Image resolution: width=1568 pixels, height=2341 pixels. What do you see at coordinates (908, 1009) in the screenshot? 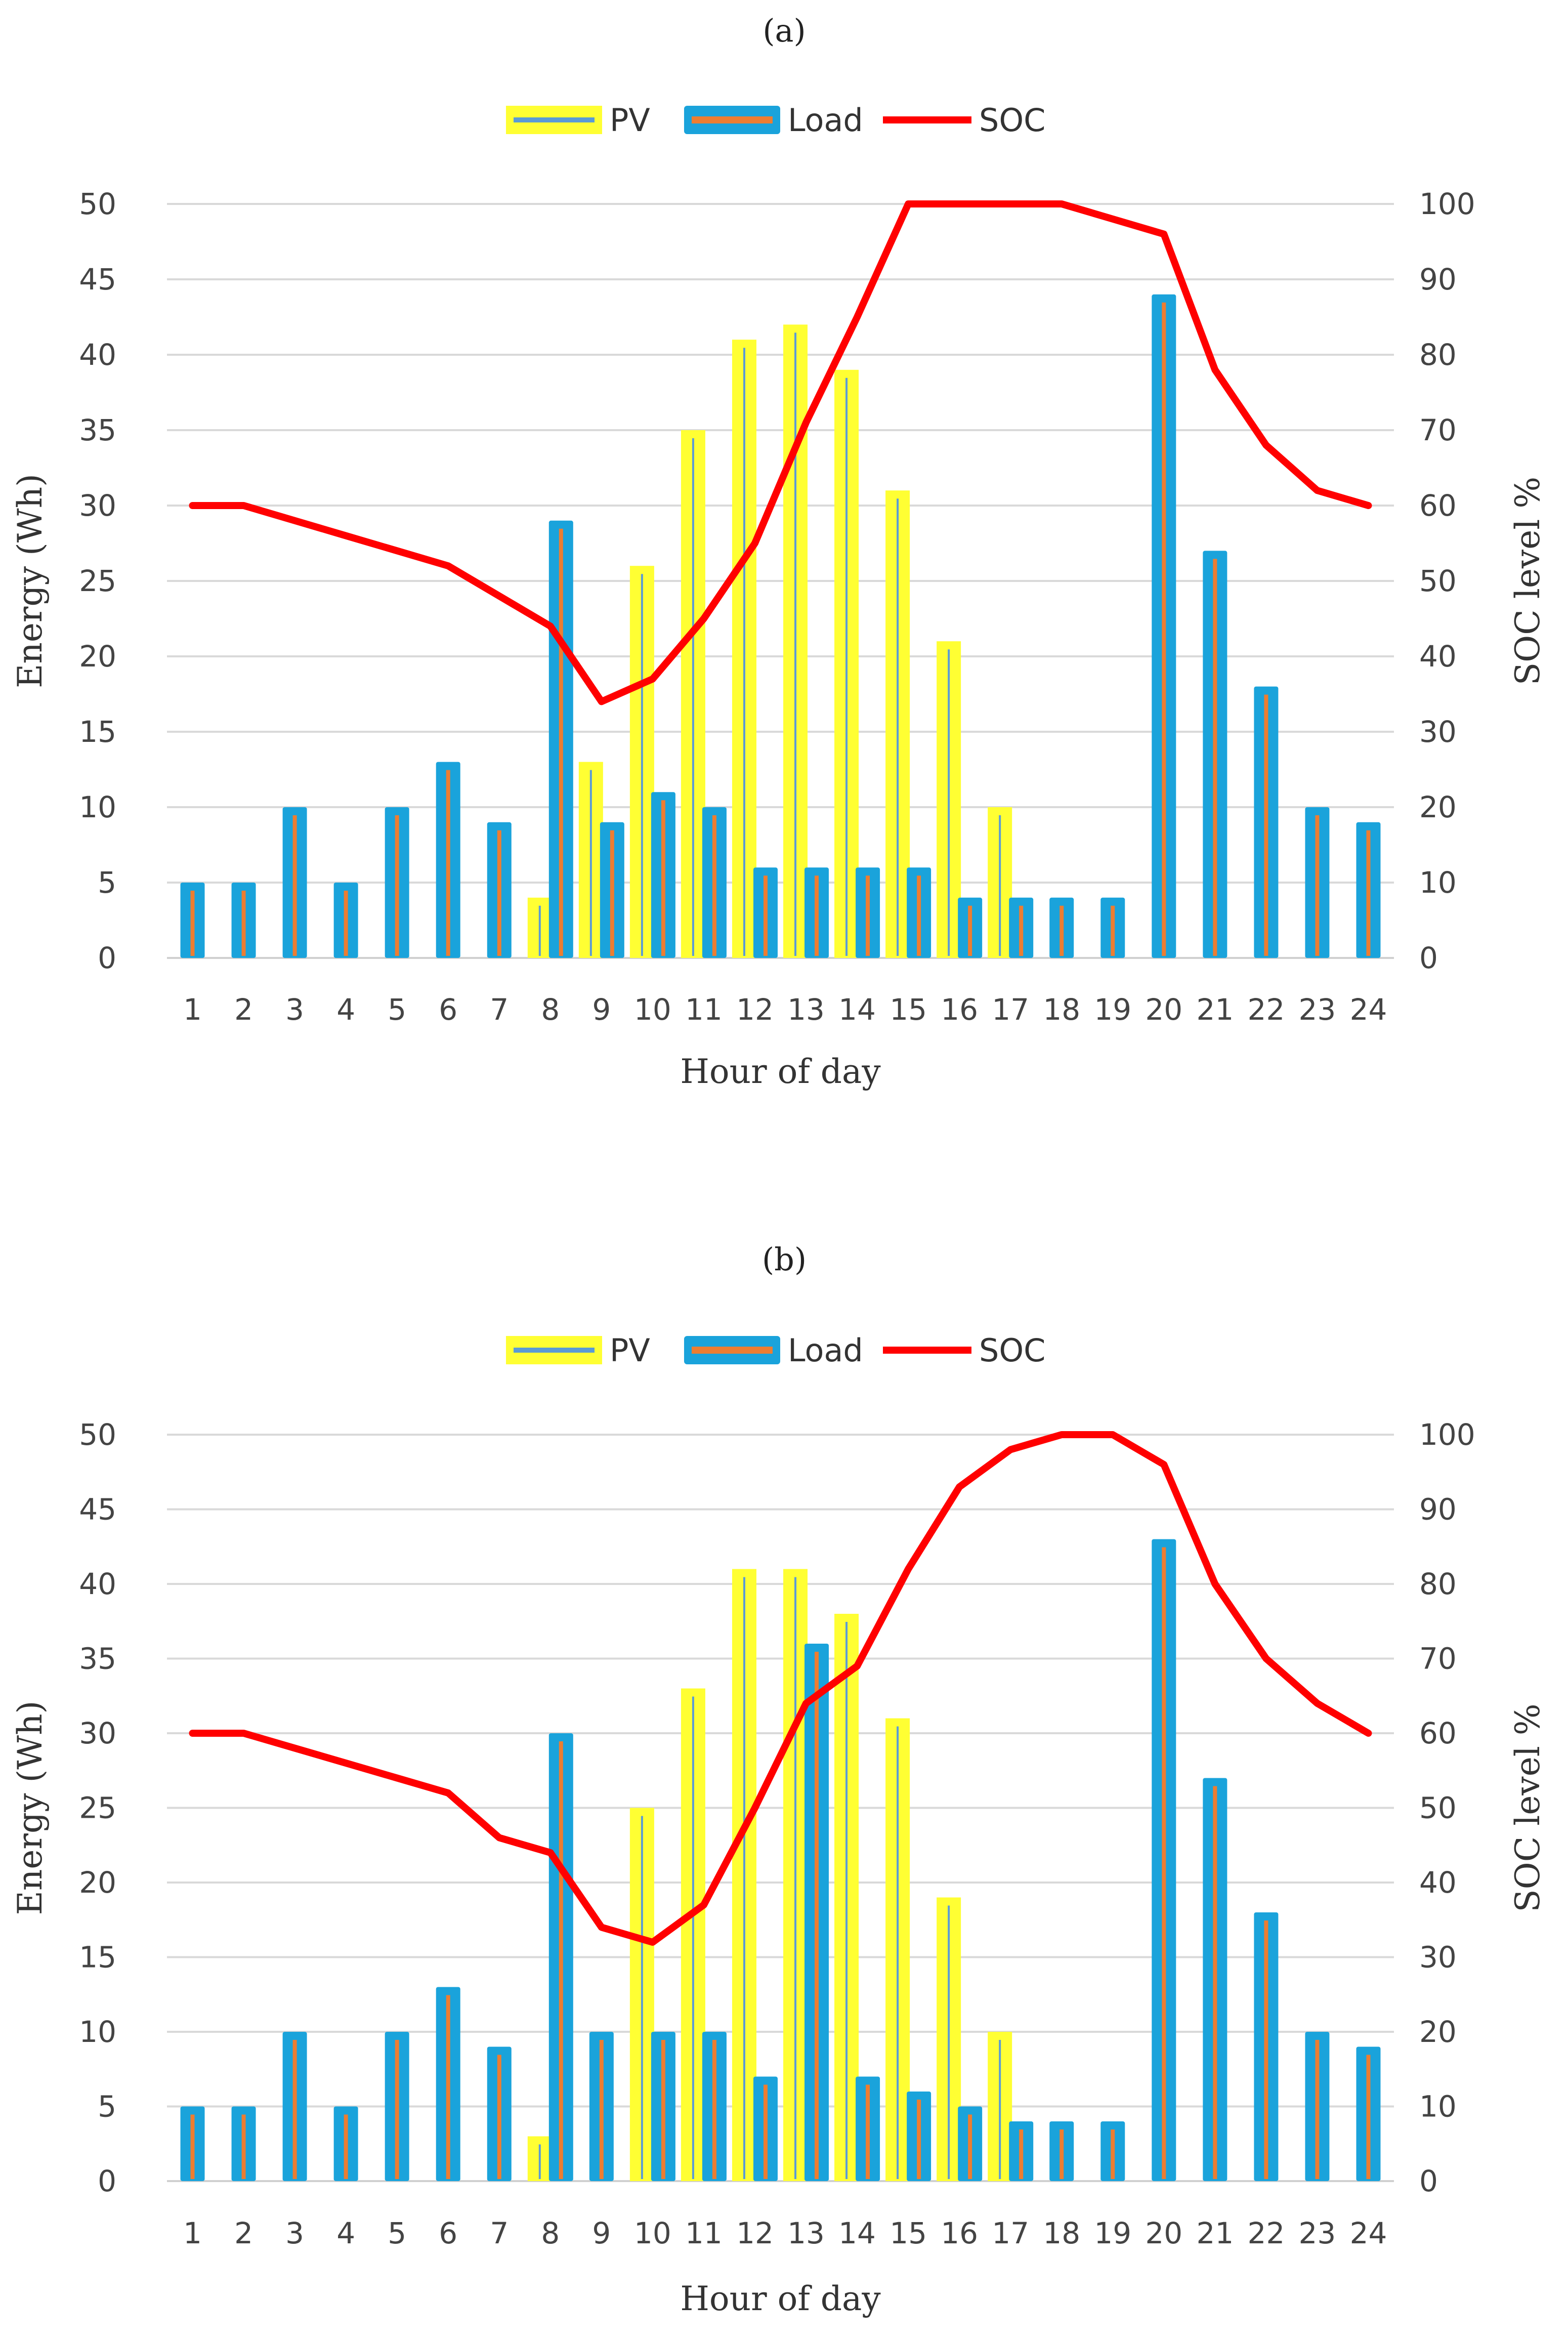
I see `x-tick-label: 15` at bounding box center [908, 1009].